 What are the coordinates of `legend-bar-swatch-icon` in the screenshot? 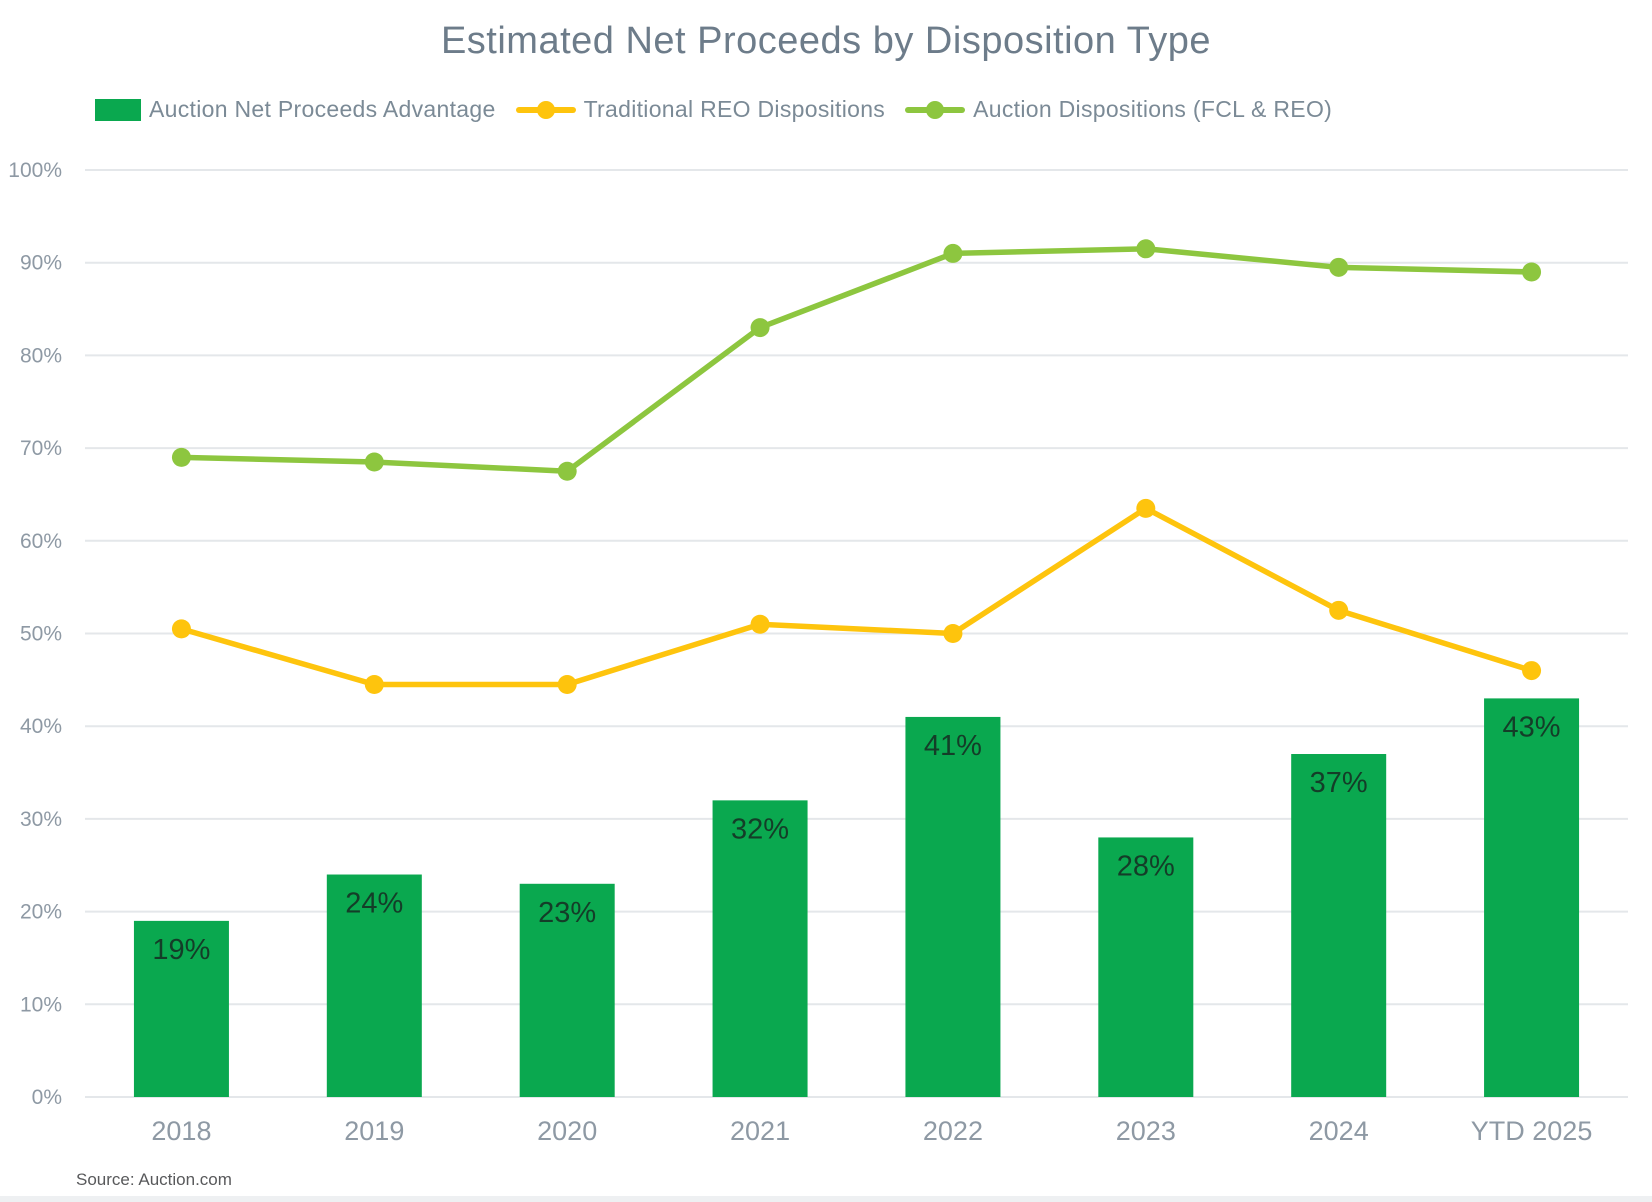 It's located at (118, 109).